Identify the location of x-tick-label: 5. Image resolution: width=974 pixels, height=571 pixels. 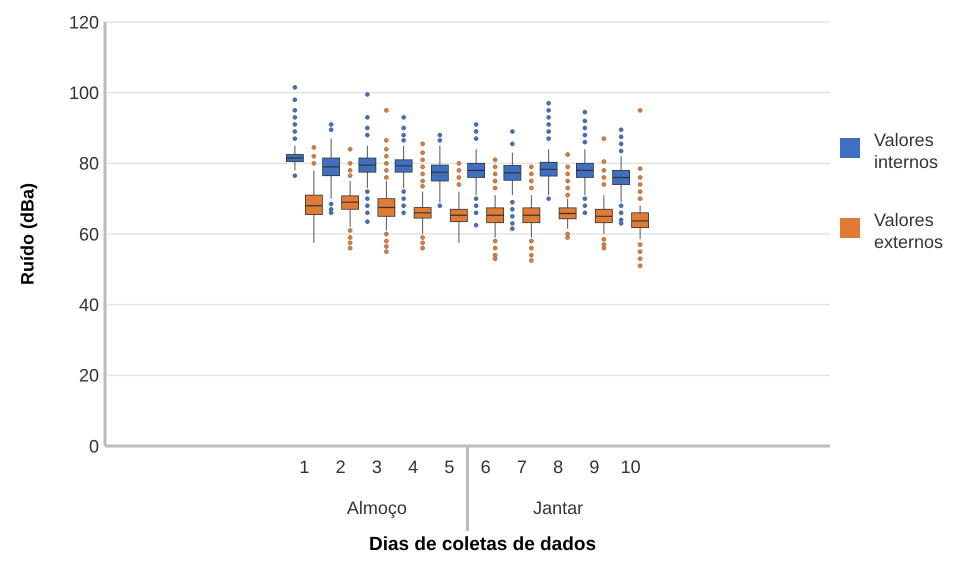
(449, 466).